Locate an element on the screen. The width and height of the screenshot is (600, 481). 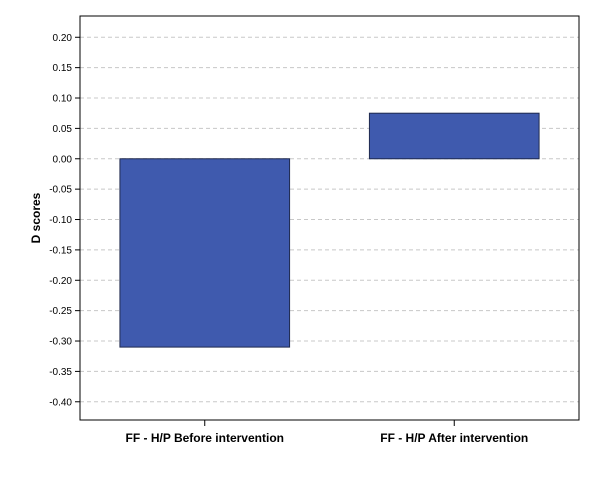
y-axis-title: D scores is located at coordinates (36, 217).